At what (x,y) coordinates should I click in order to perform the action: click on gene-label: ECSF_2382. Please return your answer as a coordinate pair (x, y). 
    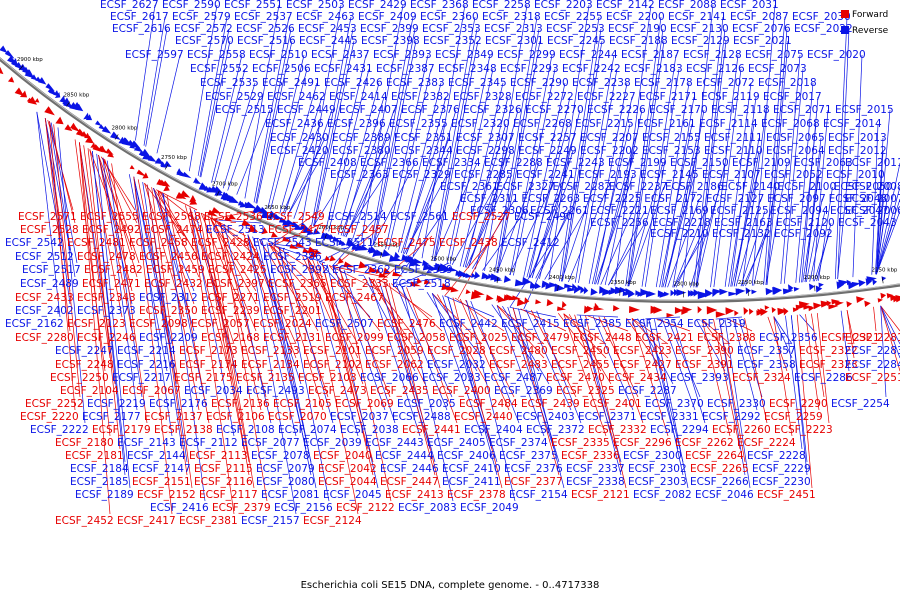
    Looking at the image, I should click on (420, 97).